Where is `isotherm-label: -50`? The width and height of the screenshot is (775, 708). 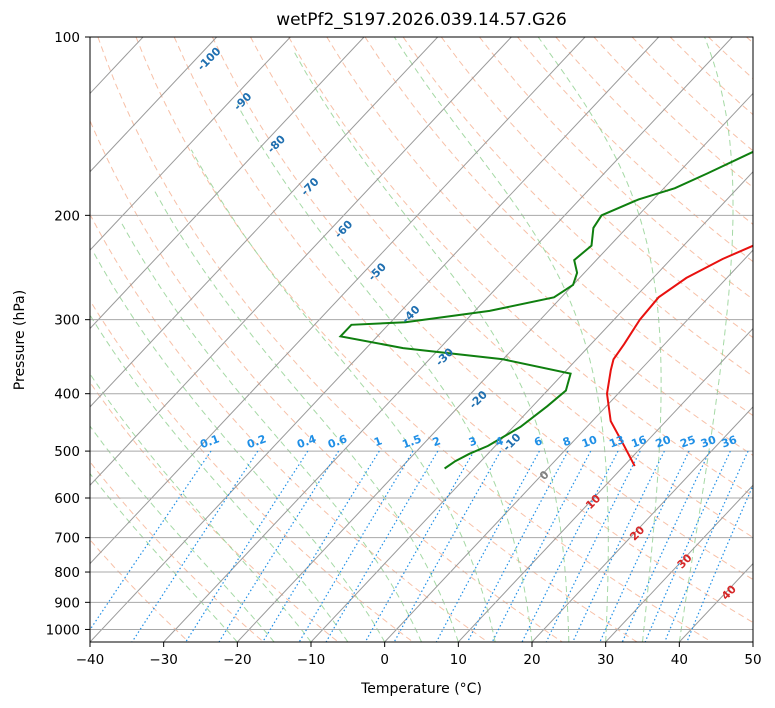
isotherm-label: -50 is located at coordinates (377, 271).